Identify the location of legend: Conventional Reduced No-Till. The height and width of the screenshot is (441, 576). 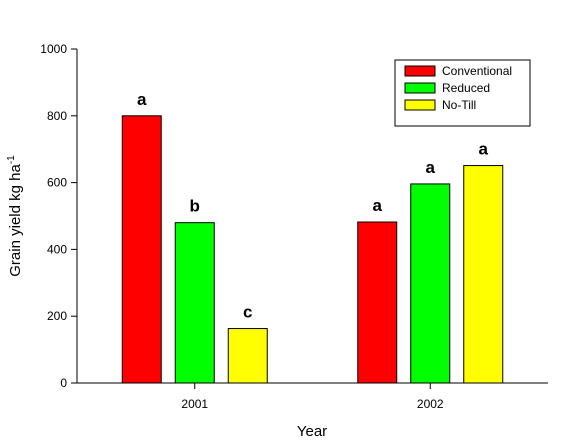
(462, 93).